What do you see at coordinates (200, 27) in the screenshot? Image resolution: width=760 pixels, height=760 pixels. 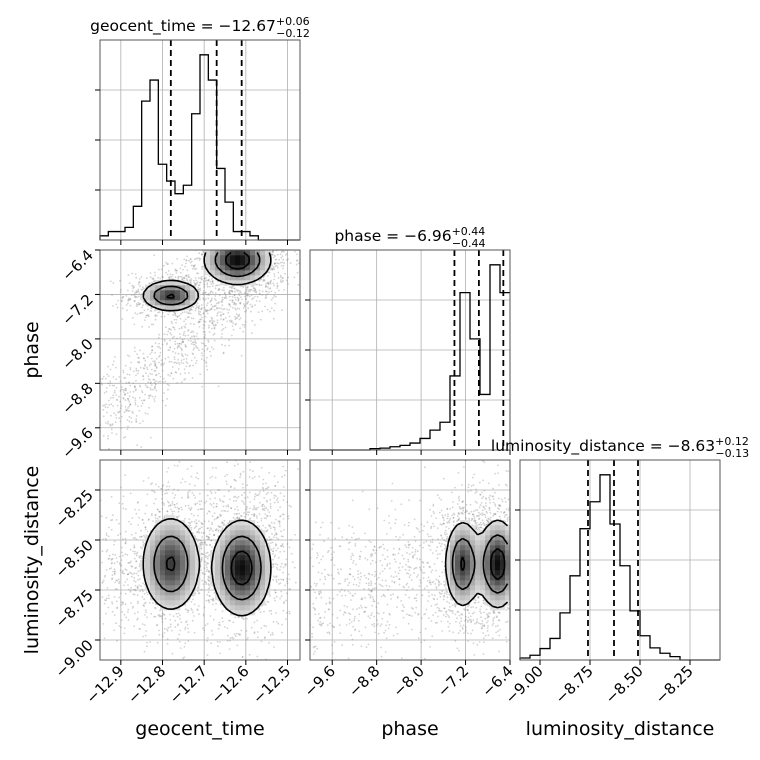 I see `hist-title: geocent_time = −12.67+0.06 −0.12` at bounding box center [200, 27].